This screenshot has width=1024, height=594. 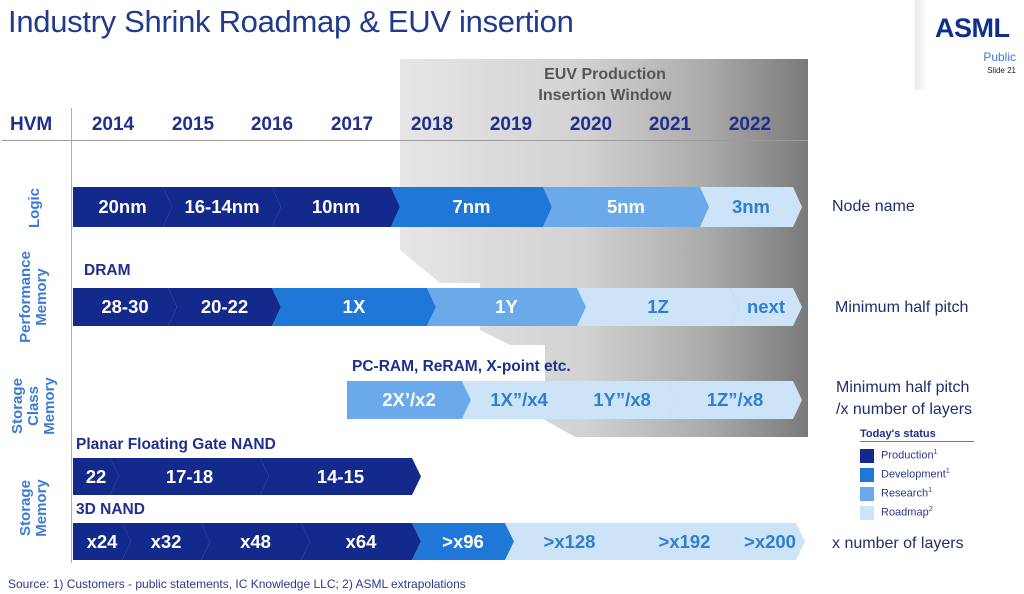 I want to click on development-swatch-icon, so click(x=867, y=474).